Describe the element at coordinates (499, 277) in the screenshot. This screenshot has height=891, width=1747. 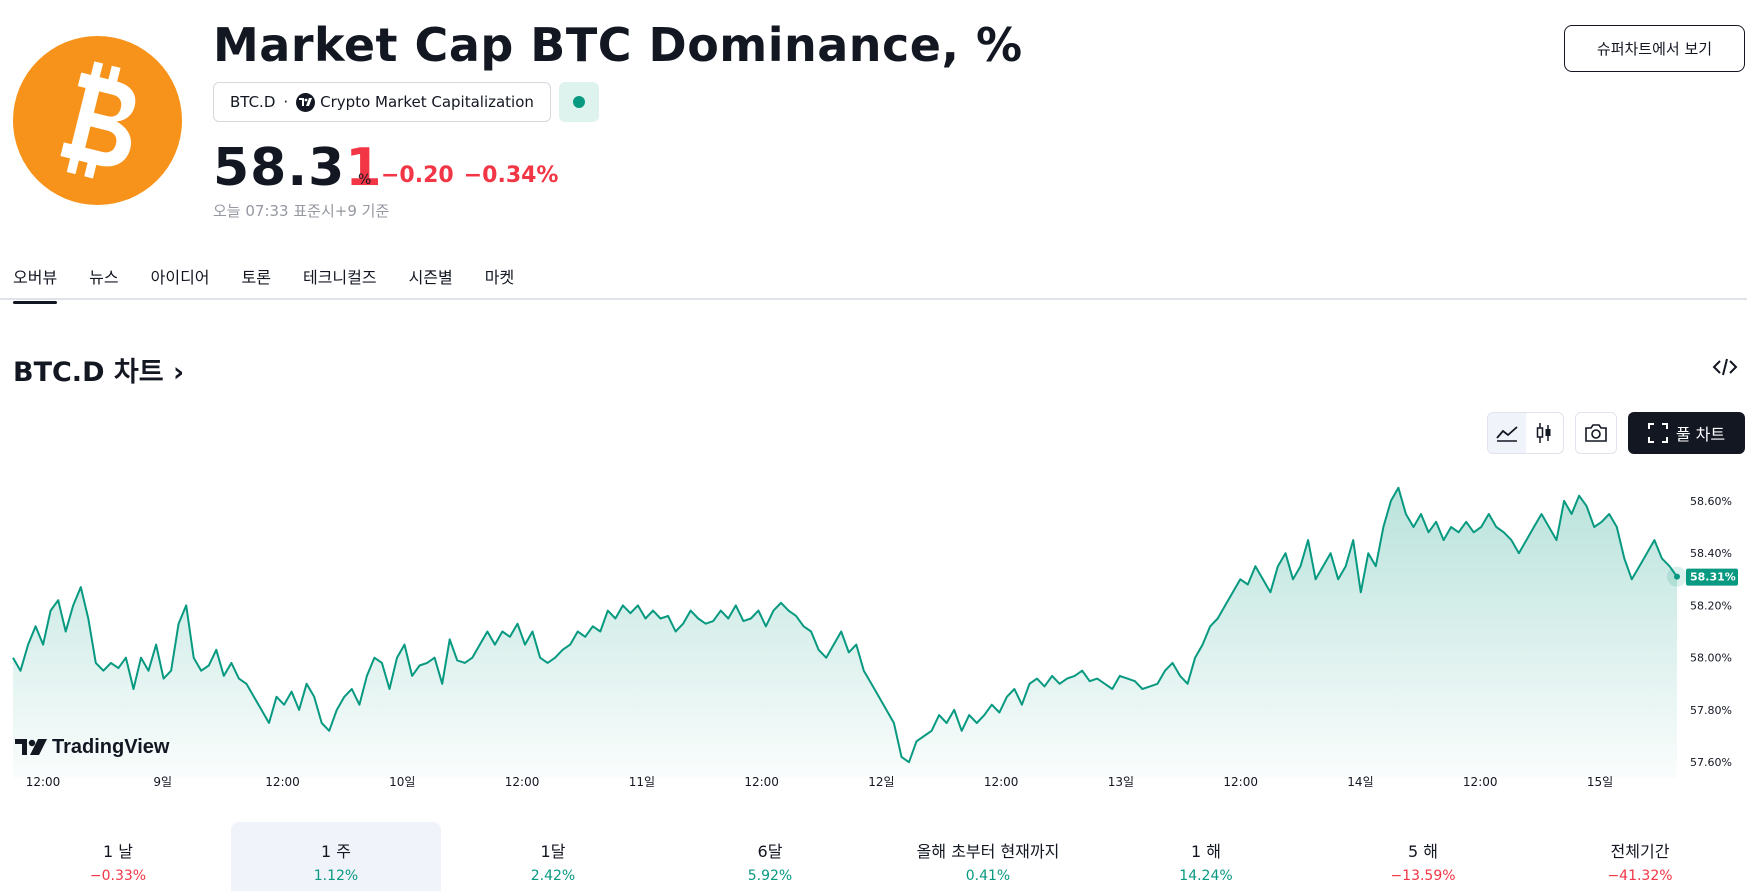
I see `tab-markets: 마켓` at that location.